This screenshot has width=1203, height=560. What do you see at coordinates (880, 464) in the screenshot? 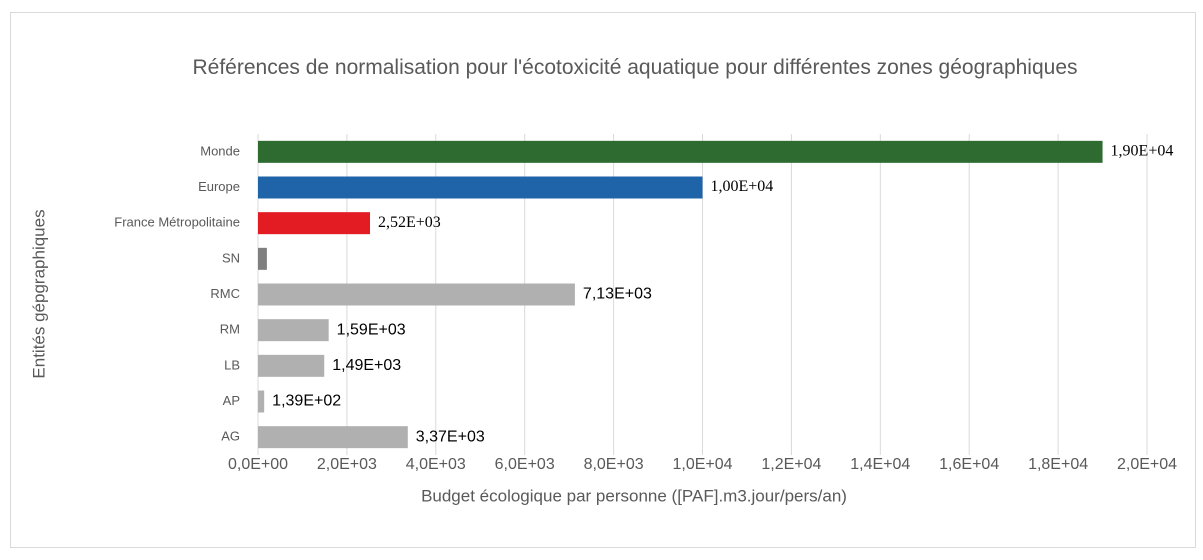
I see `x-tick-label: 1,4E+04` at bounding box center [880, 464].